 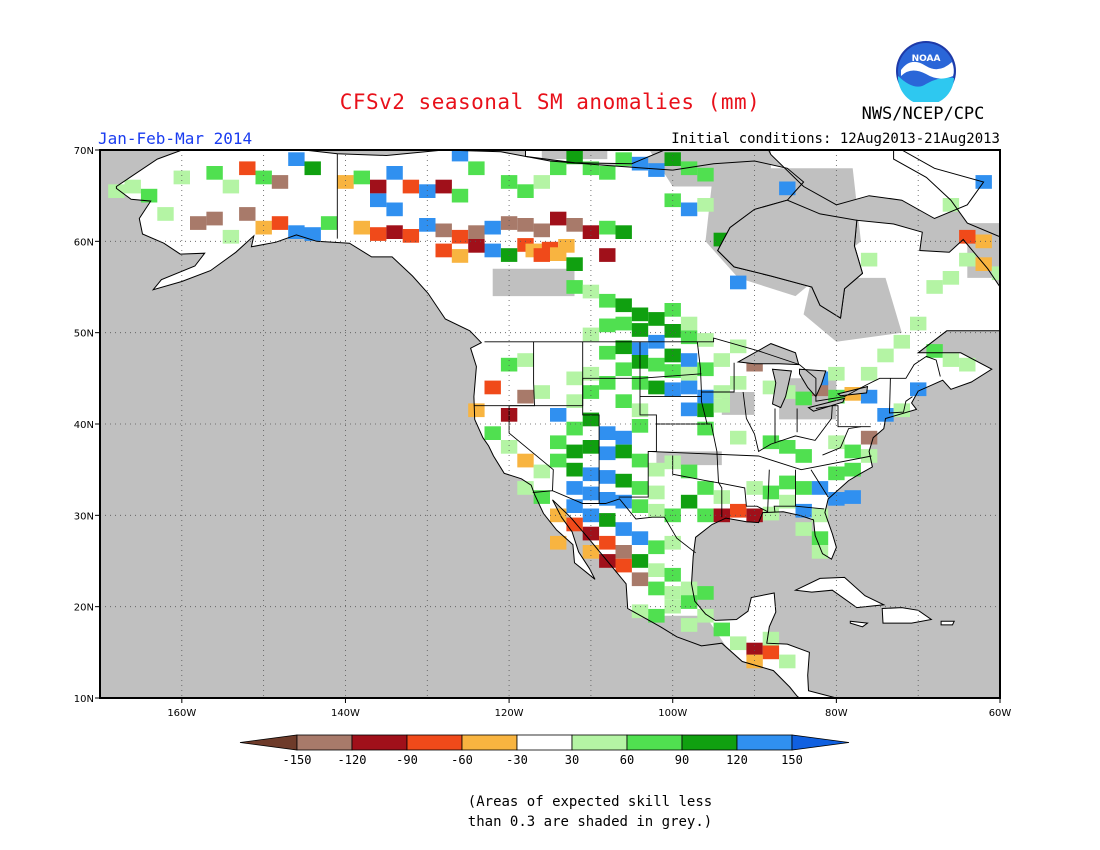 I want to click on legend-label: 120, so click(x=737, y=760).